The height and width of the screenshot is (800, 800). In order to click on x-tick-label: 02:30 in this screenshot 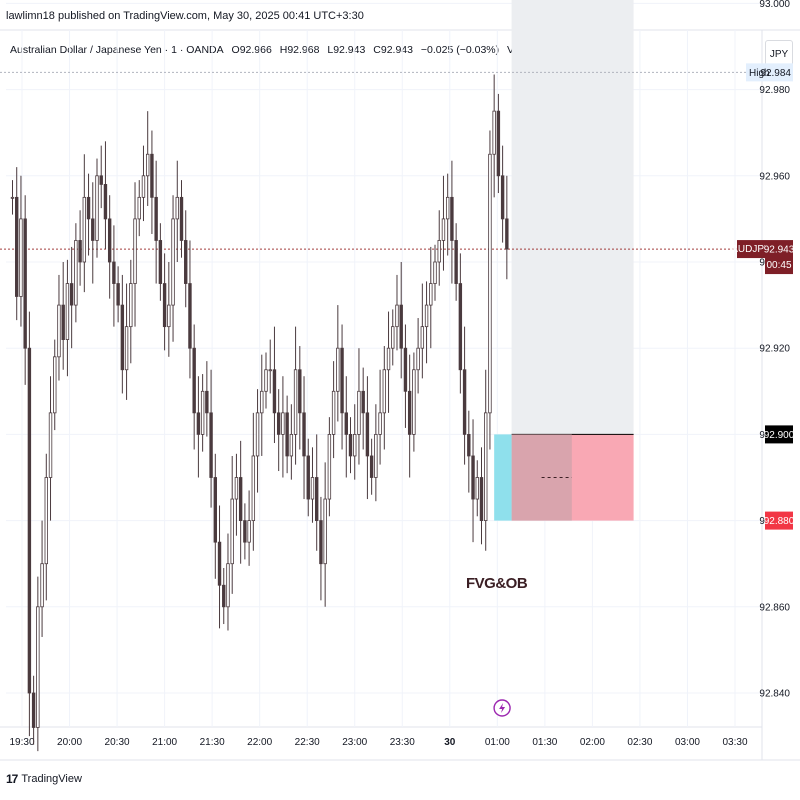, I will do `click(639, 742)`.